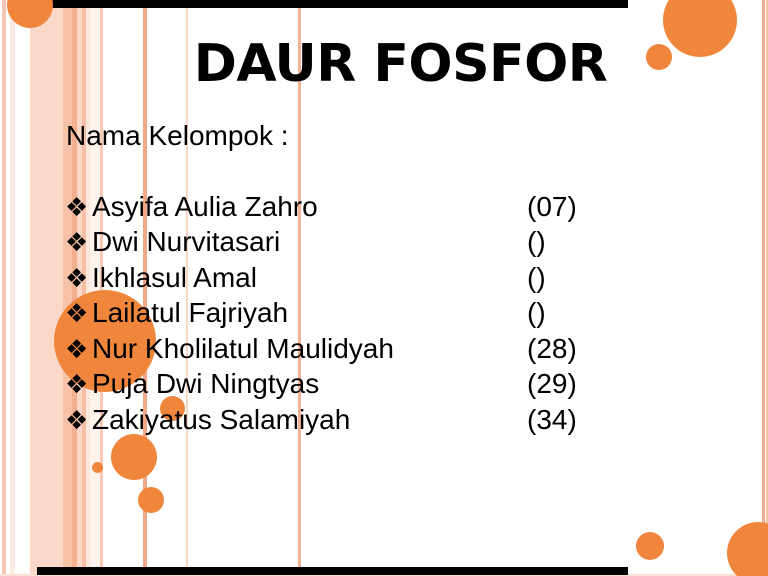  What do you see at coordinates (190, 313) in the screenshot?
I see `member-name: Lailatul Fajriyah` at bounding box center [190, 313].